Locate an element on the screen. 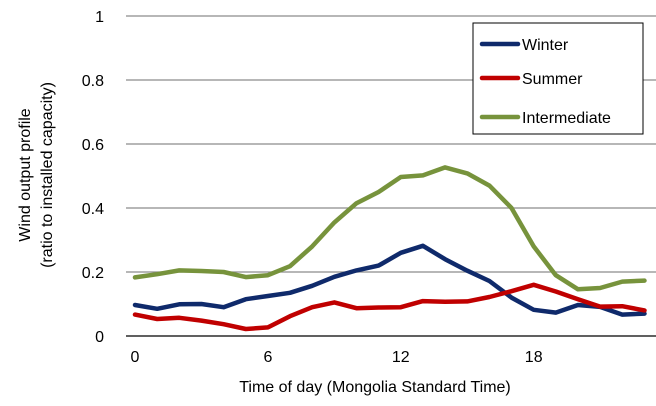  y-axis-title-line-2: (ratio to installed capacity) is located at coordinates (47, 175).